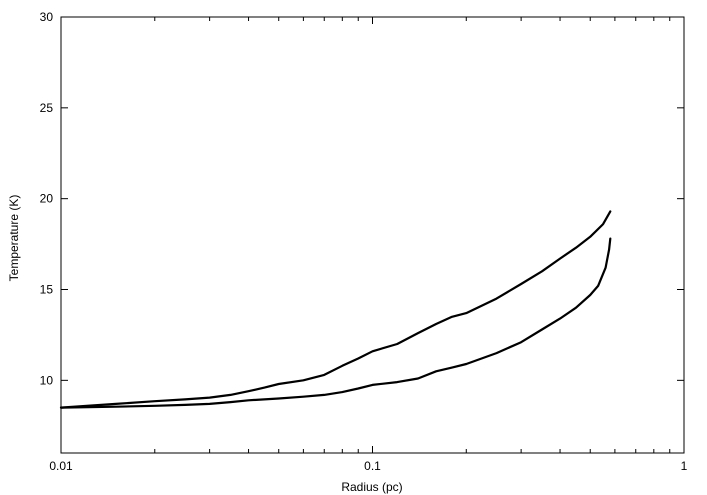 The image size is (707, 495). What do you see at coordinates (14, 238) in the screenshot?
I see `y-axis-label: Temperature (K)` at bounding box center [14, 238].